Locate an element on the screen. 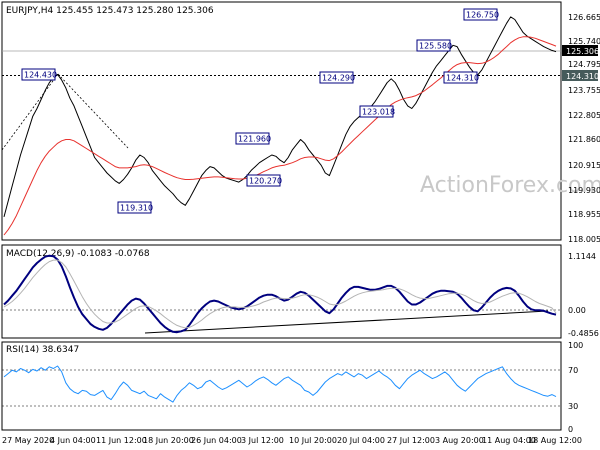  current-price-box is located at coordinates (580, 50).